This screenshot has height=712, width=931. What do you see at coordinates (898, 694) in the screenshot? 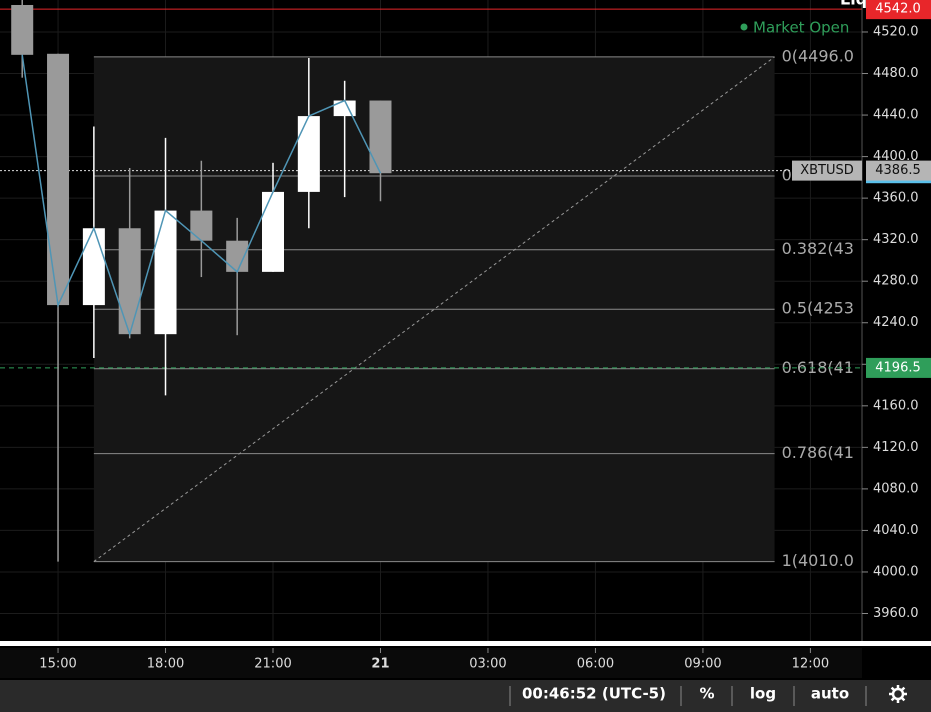
I see `settings-button` at bounding box center [898, 694].